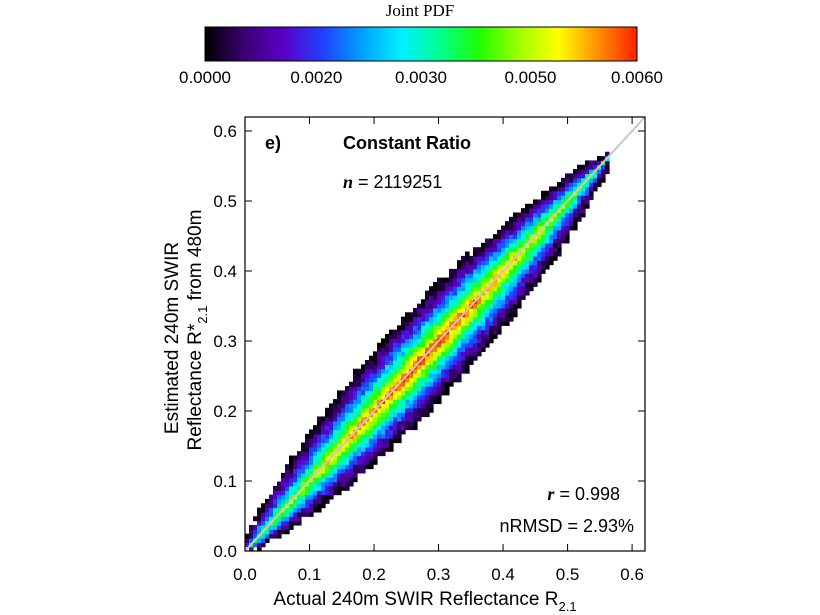 The width and height of the screenshot is (820, 615). What do you see at coordinates (225, 551) in the screenshot?
I see `y-tick-label: 0.0` at bounding box center [225, 551].